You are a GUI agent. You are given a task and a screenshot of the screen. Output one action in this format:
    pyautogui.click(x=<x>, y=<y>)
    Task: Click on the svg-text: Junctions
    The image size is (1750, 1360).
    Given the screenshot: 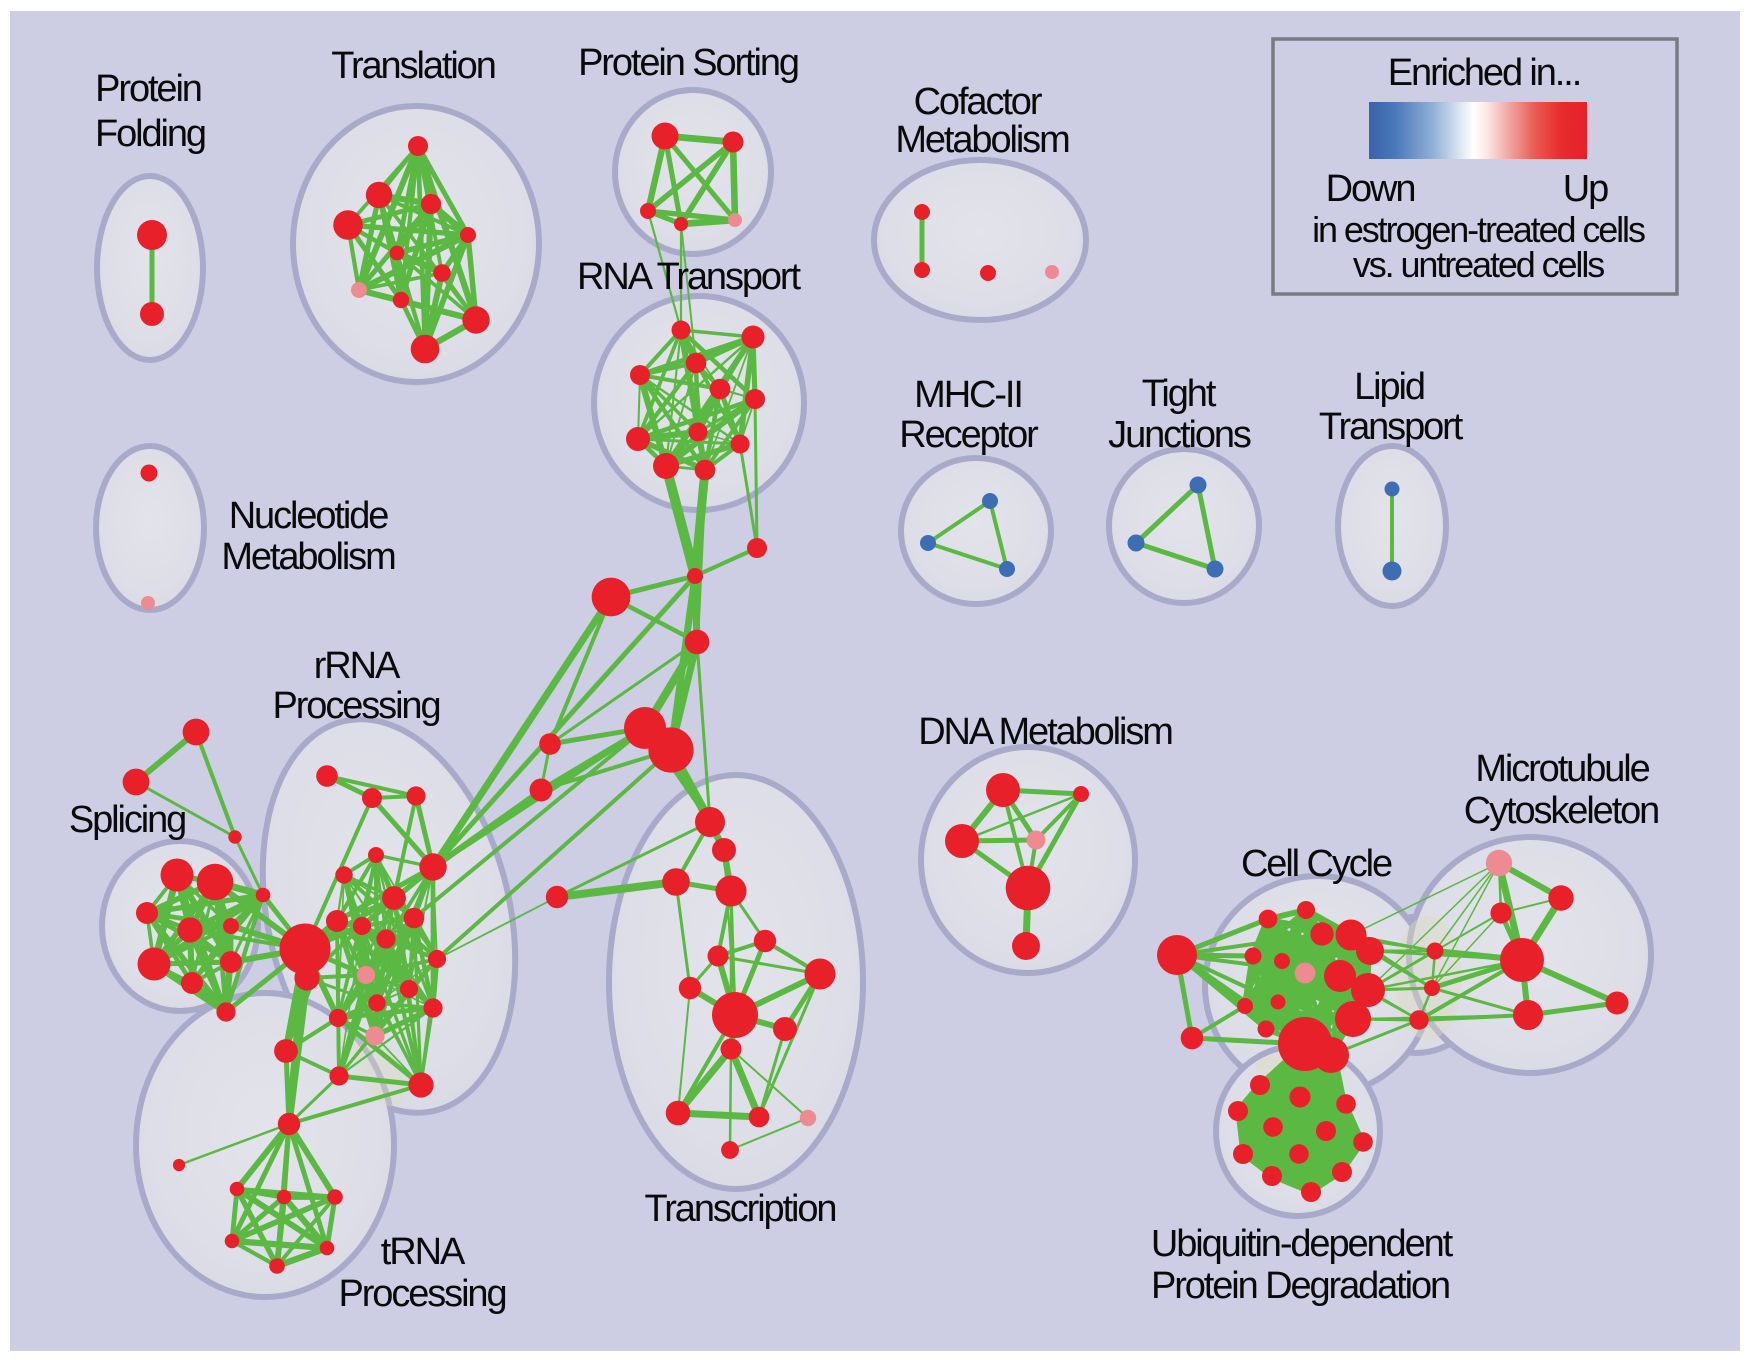 What is the action you would take?
    pyautogui.click(x=1179, y=435)
    